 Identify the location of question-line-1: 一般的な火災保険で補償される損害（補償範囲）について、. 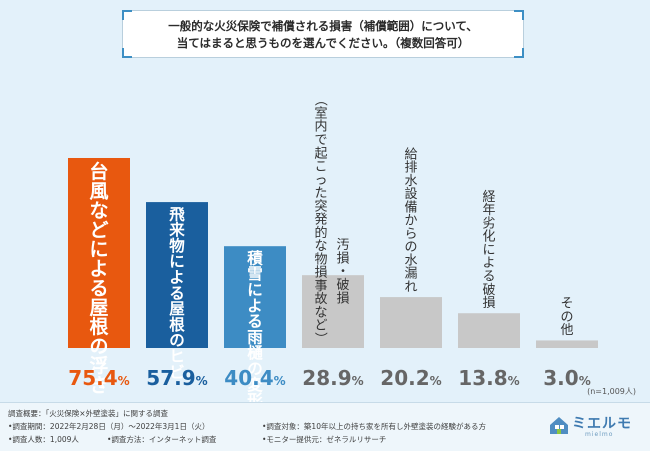
(323, 26).